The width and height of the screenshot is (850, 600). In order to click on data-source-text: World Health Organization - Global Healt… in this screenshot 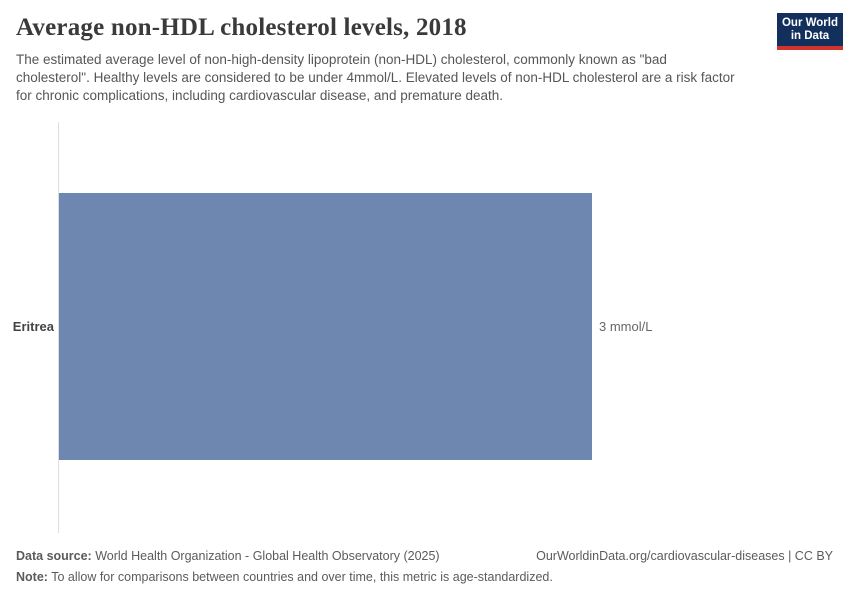, I will do `click(267, 556)`.